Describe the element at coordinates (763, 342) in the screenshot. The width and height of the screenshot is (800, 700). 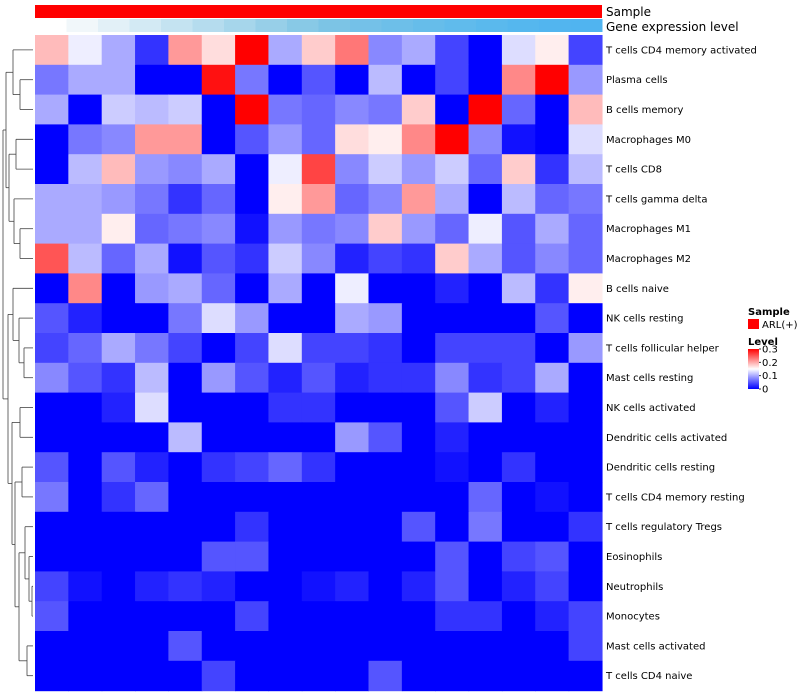
I see `legend-level-title: Level` at that location.